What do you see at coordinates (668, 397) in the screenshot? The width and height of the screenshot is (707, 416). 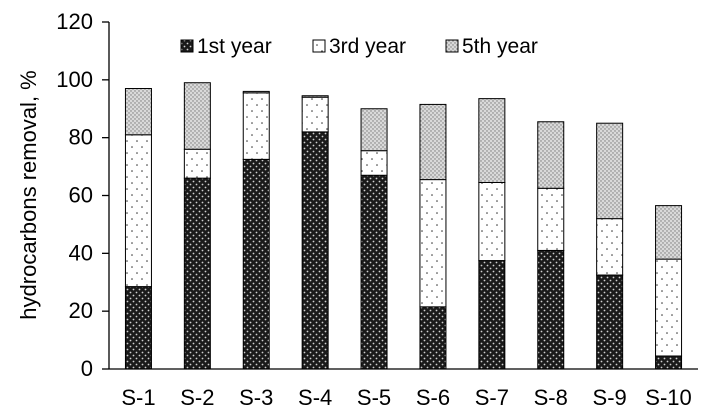 I see `x-tick-label: S-10` at bounding box center [668, 397].